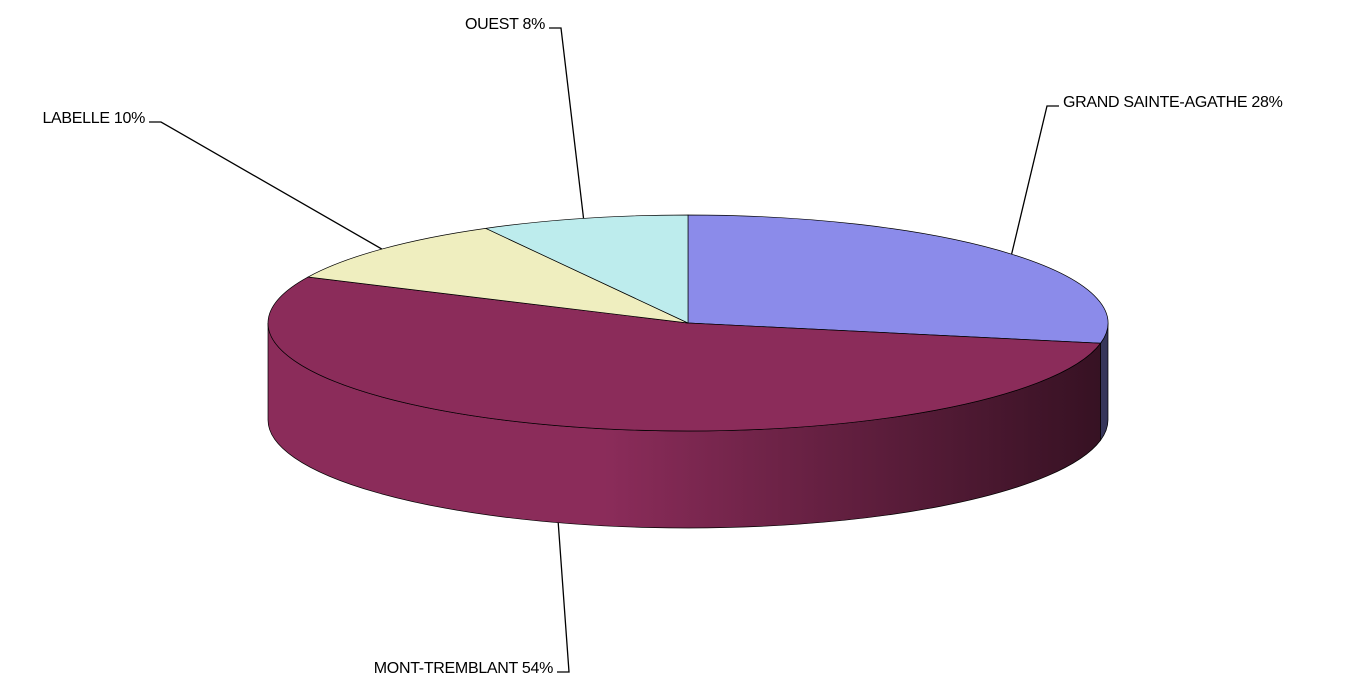  I want to click on data-label: OUEST 8%, so click(505, 24).